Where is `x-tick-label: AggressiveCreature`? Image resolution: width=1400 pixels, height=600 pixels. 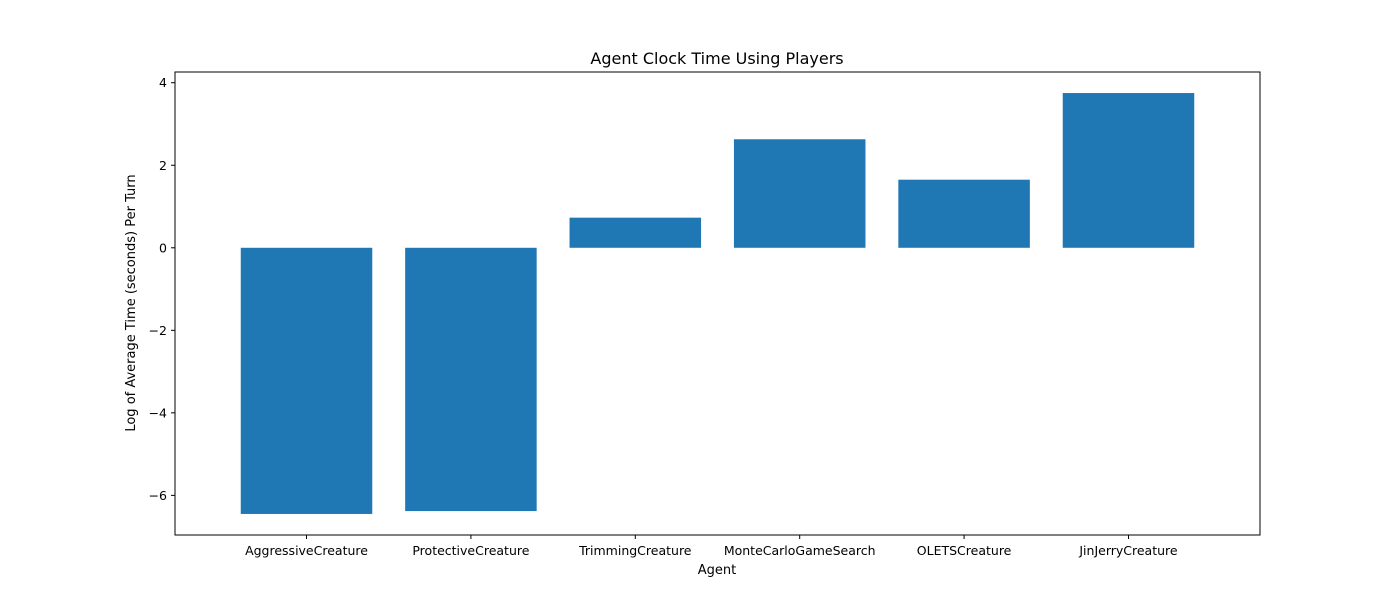
x-tick-label: AggressiveCreature is located at coordinates (306, 550).